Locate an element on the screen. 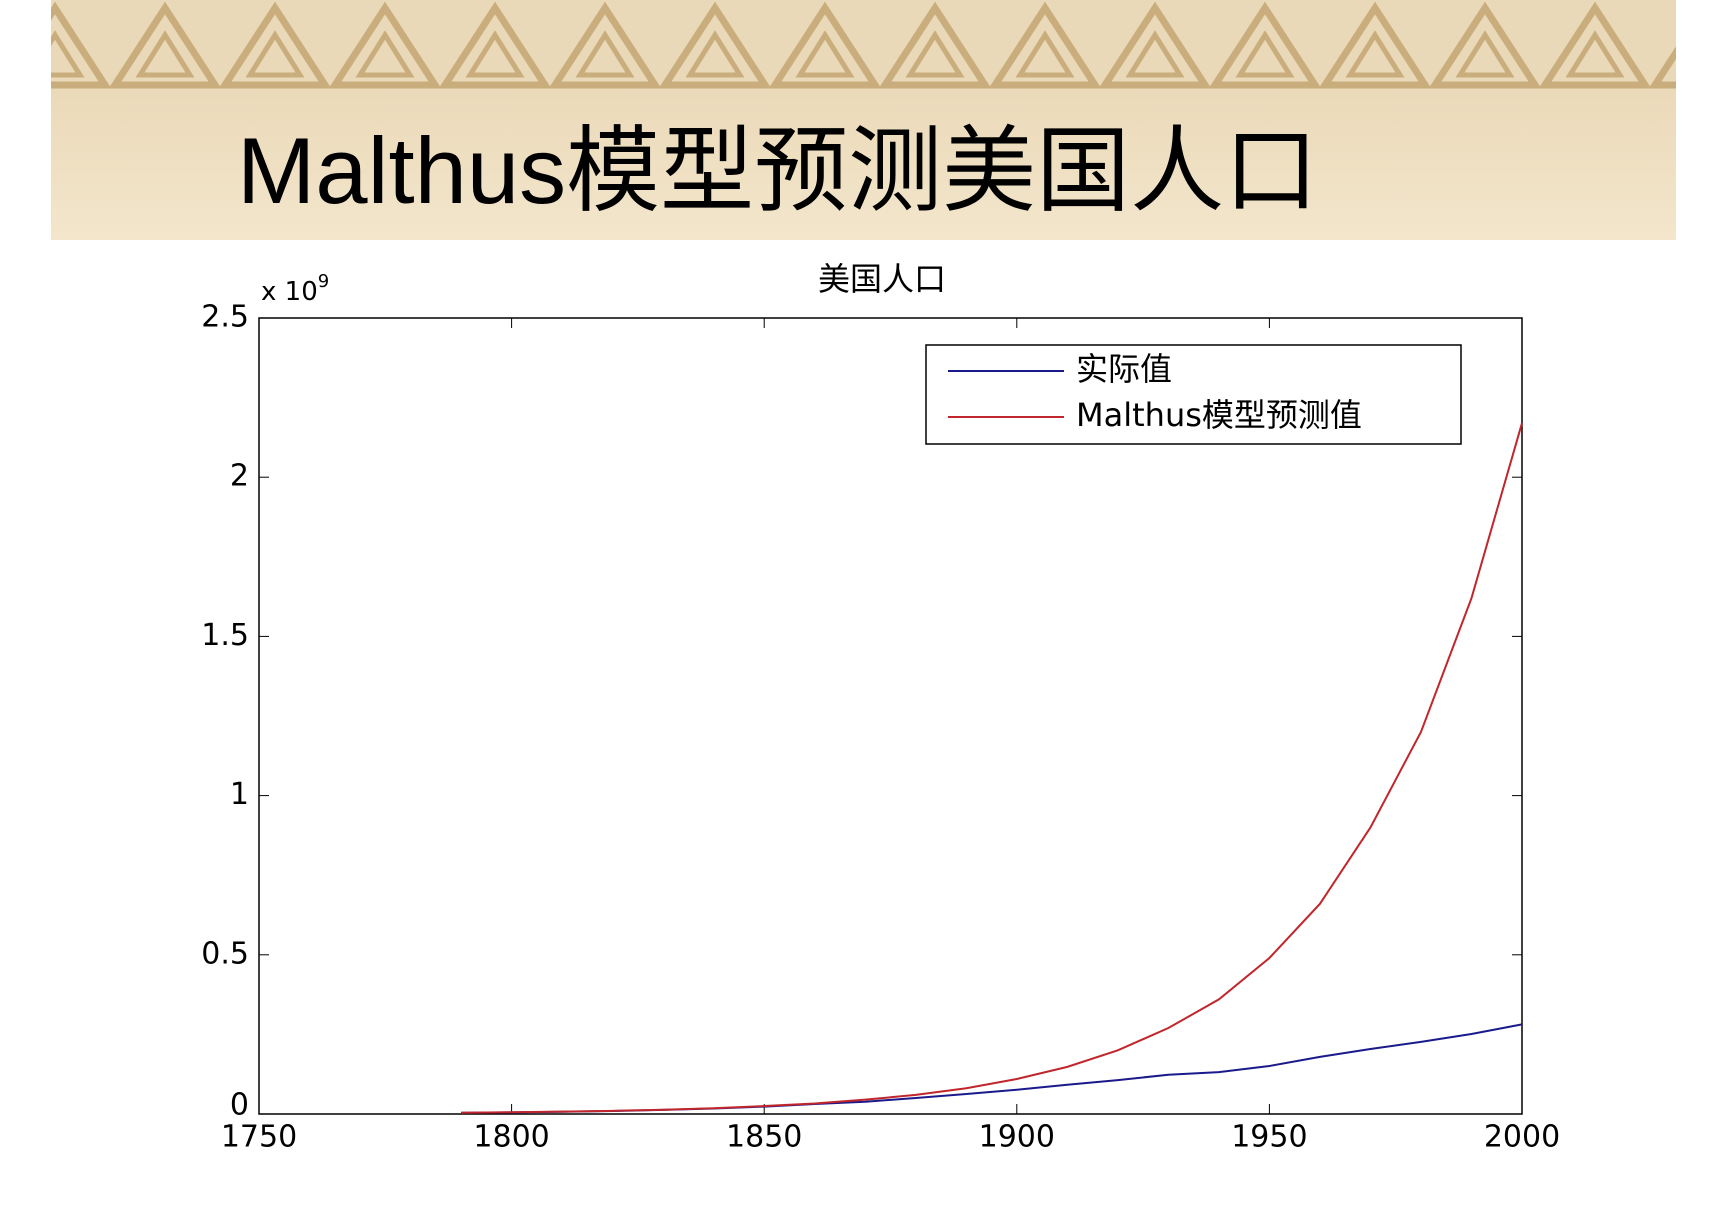 The width and height of the screenshot is (1719, 1214). chart-title: 美国人口 is located at coordinates (882, 279).